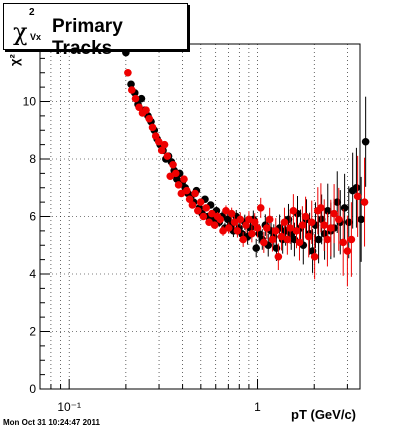  I want to click on chart-title: Primary Tracks, so click(87, 37).